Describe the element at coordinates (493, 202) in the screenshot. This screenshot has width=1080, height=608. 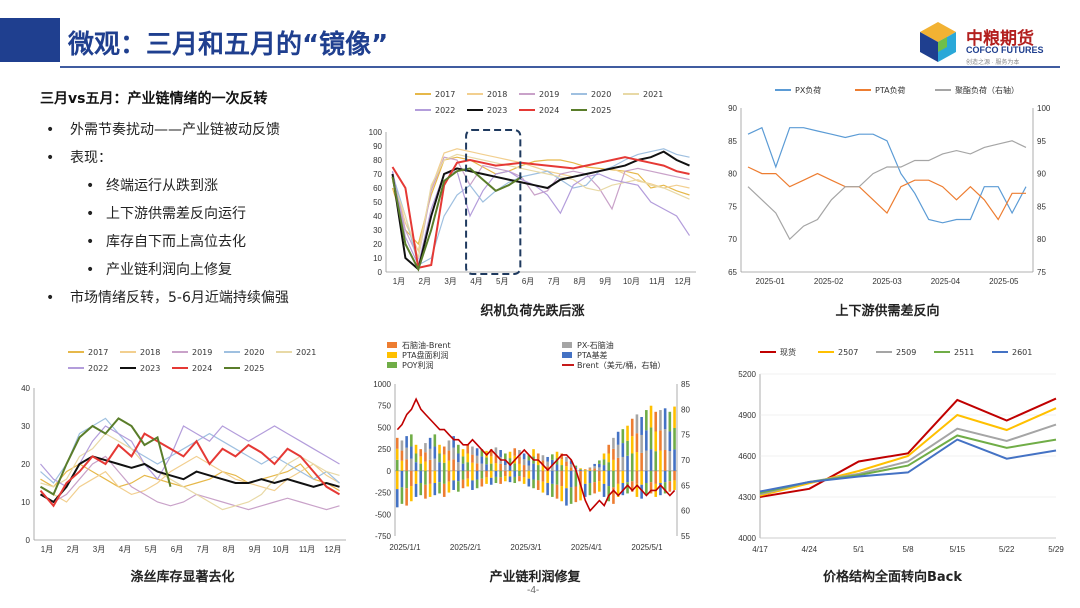
I see `highlight-box` at that location.